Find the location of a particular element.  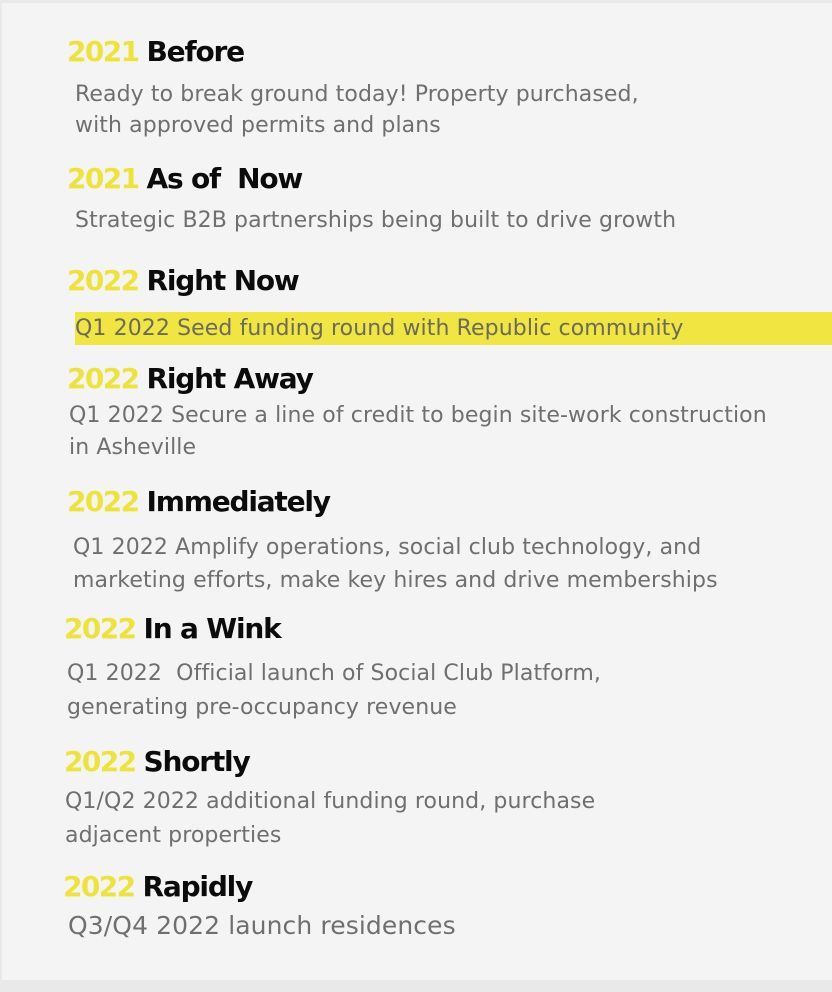

milestone-title: In a Wink is located at coordinates (212, 628).